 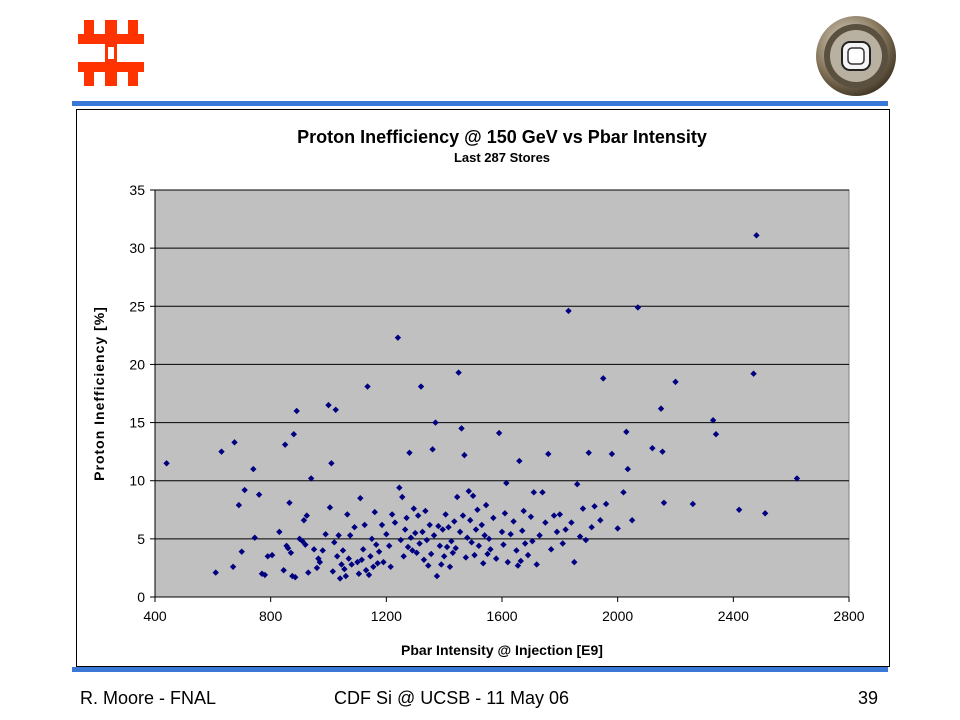 What do you see at coordinates (148, 698) in the screenshot?
I see `footer-author: R. Moore - FNAL` at bounding box center [148, 698].